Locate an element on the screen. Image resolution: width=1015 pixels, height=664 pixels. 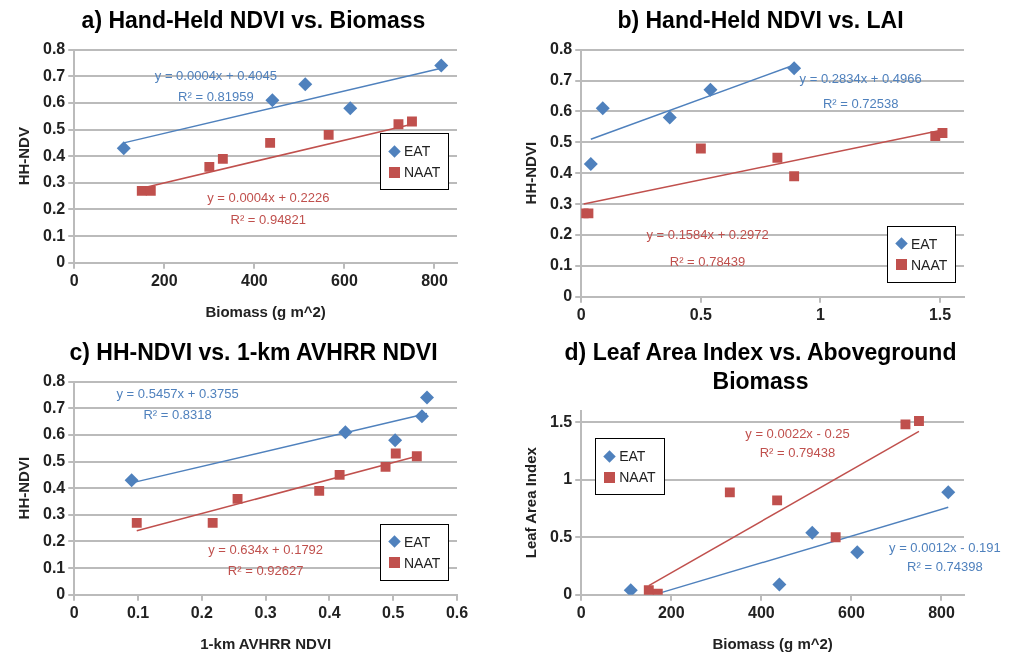
x-tick-label: 0.6 is located at coordinates (457, 612).